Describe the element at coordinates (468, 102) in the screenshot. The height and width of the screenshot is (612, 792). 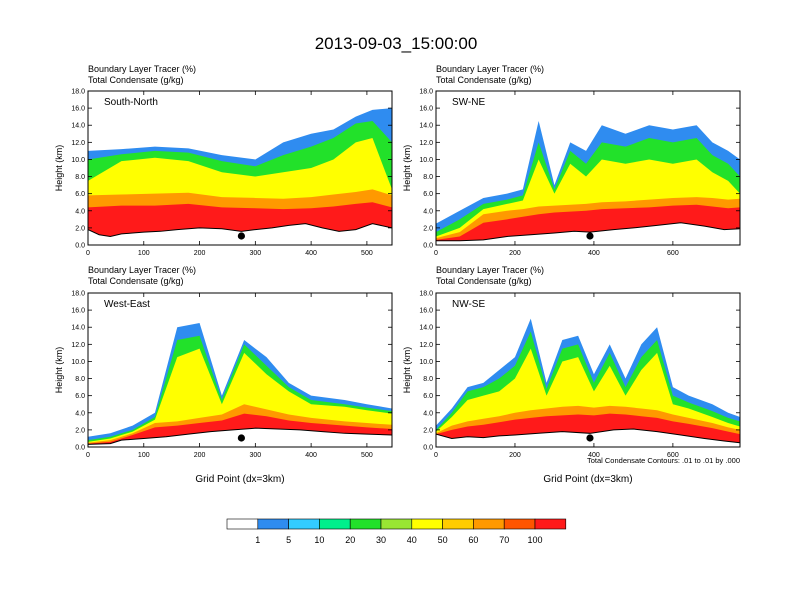
I see `panel-label: SW-NE` at that location.